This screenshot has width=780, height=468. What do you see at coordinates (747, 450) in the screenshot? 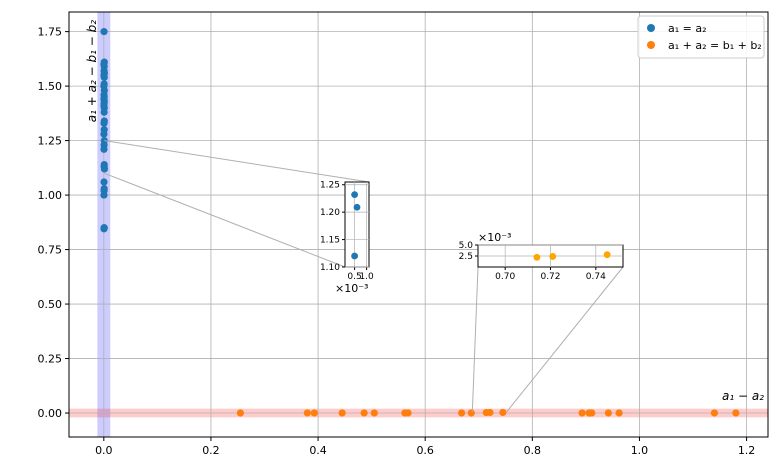
I see `x-tick-label: 1.2` at bounding box center [747, 450].